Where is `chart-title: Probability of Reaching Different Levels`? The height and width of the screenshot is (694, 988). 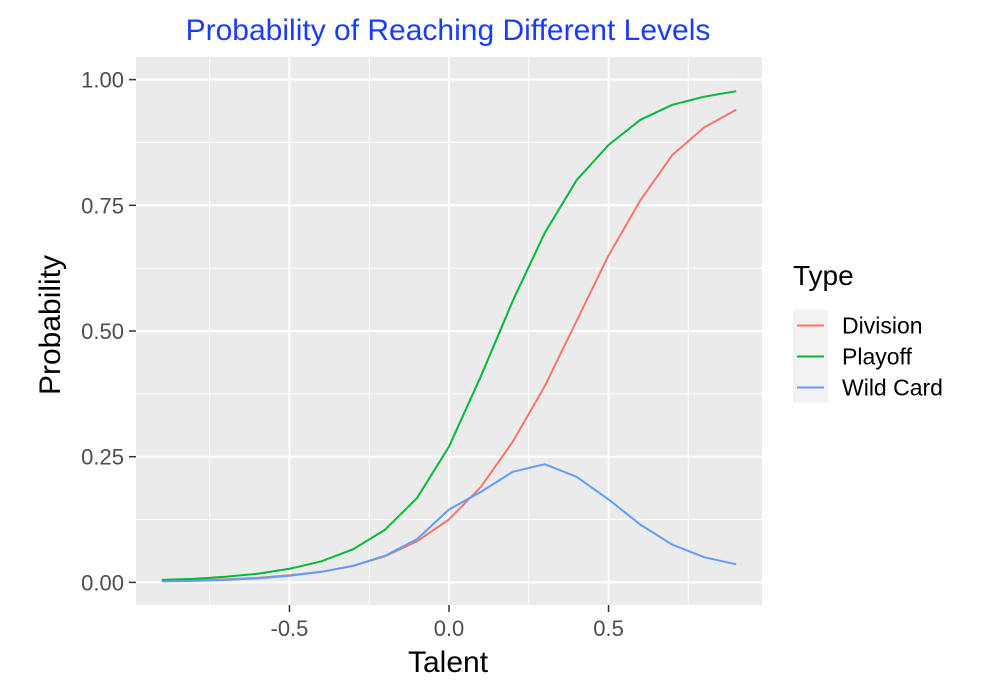 chart-title: Probability of Reaching Different Levels is located at coordinates (448, 30).